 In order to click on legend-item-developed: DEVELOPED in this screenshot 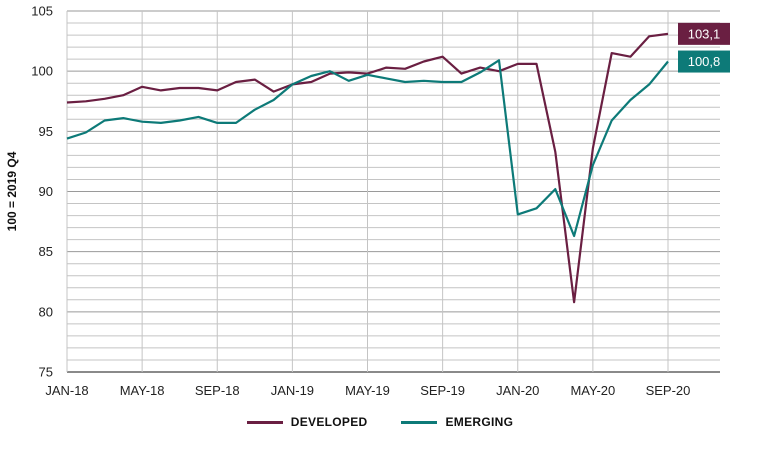, I will do `click(307, 422)`.